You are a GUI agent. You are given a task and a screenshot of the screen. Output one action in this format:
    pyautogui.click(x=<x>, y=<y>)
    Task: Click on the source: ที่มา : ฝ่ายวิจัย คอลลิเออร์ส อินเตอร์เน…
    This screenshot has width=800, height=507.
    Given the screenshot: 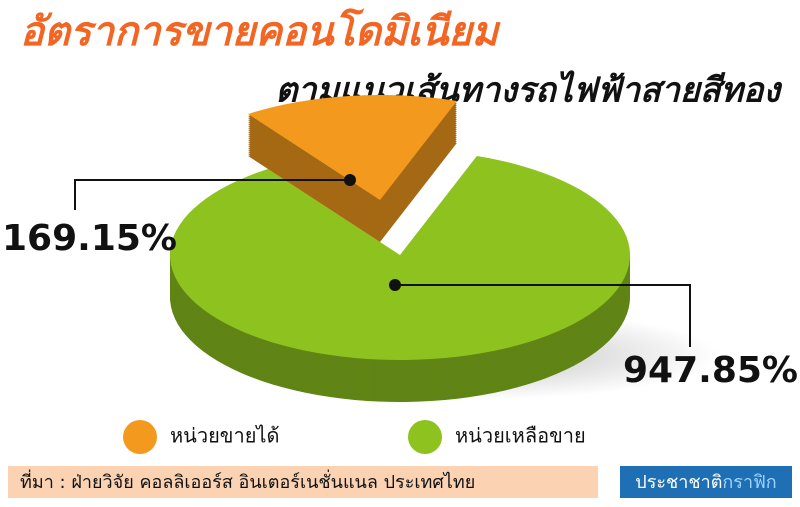 What is the action you would take?
    pyautogui.click(x=247, y=481)
    